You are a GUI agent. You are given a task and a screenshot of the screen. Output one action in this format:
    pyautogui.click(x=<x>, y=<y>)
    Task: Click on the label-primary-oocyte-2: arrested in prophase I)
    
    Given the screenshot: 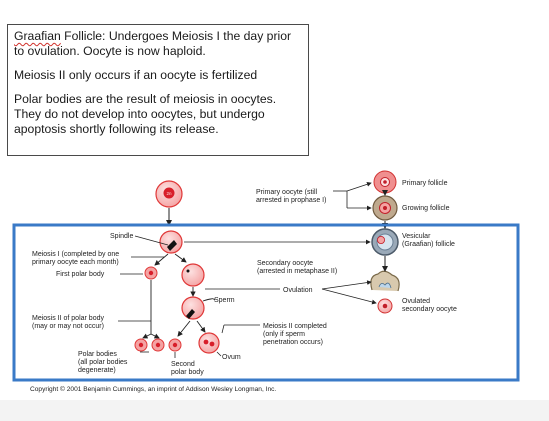 What is the action you would take?
    pyautogui.click(x=291, y=200)
    